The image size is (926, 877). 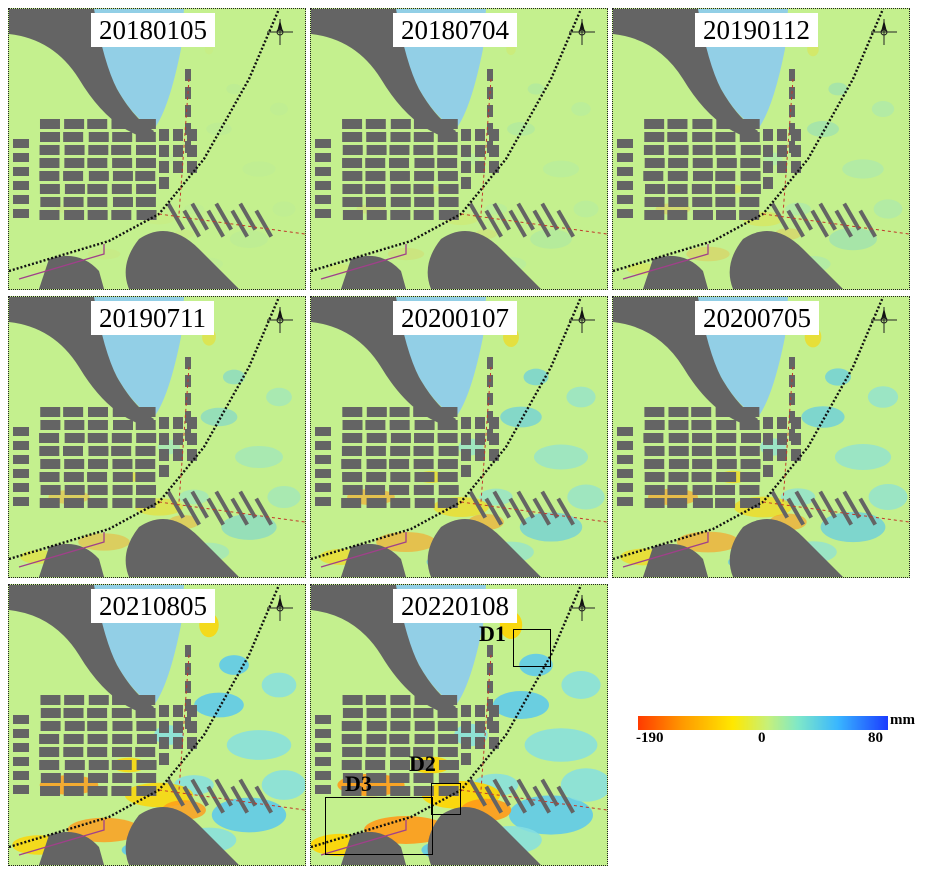 What do you see at coordinates (446, 799) in the screenshot?
I see `roi-box-d2` at bounding box center [446, 799].